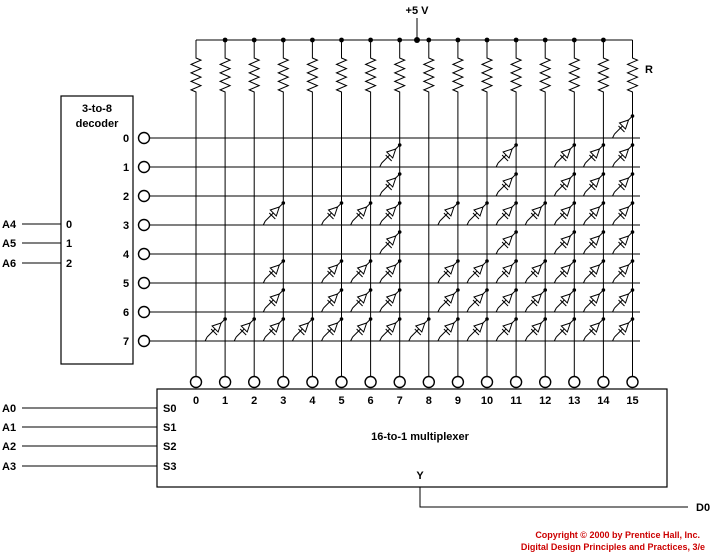 This screenshot has height=554, width=713. What do you see at coordinates (603, 401) in the screenshot?
I see `mux-input-label: 14` at bounding box center [603, 401].